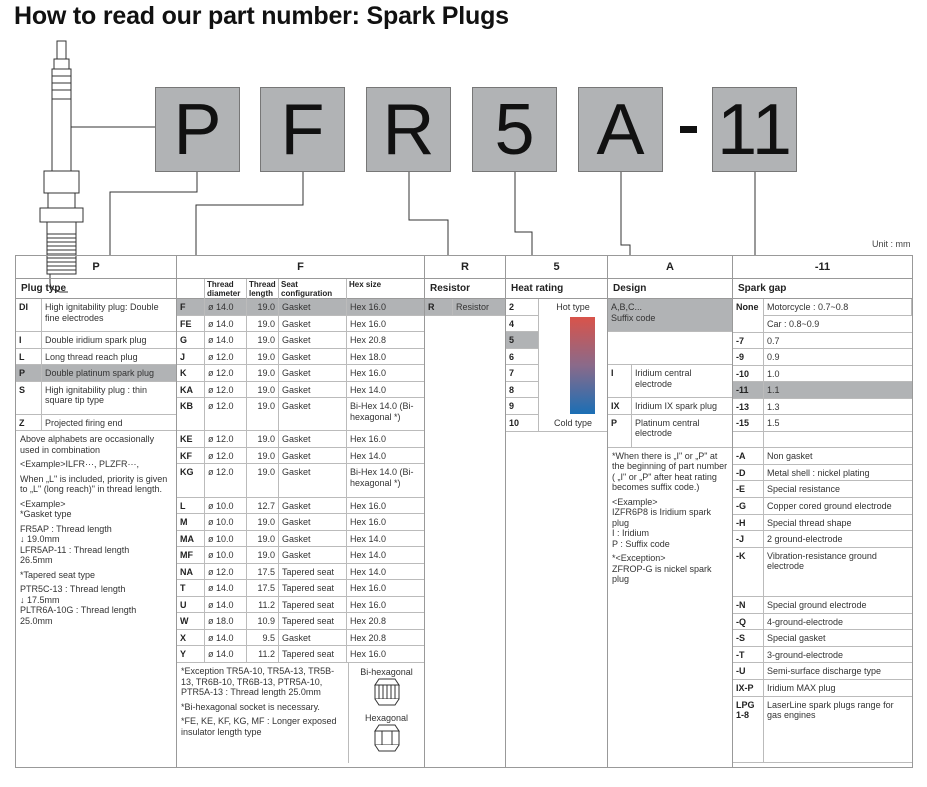 The height and width of the screenshot is (787, 927). Describe the element at coordinates (620, 406) in the screenshot. I see `code: IX` at that location.